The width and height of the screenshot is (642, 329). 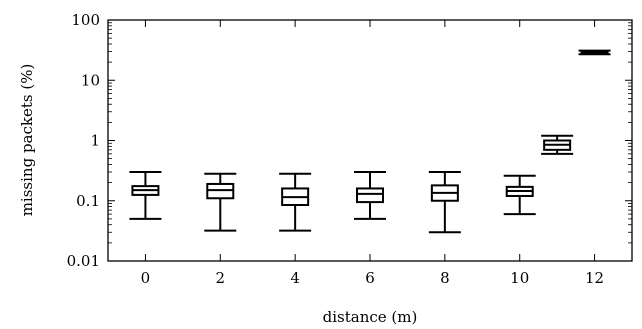 I want to click on box-iqr, so click(x=370, y=195).